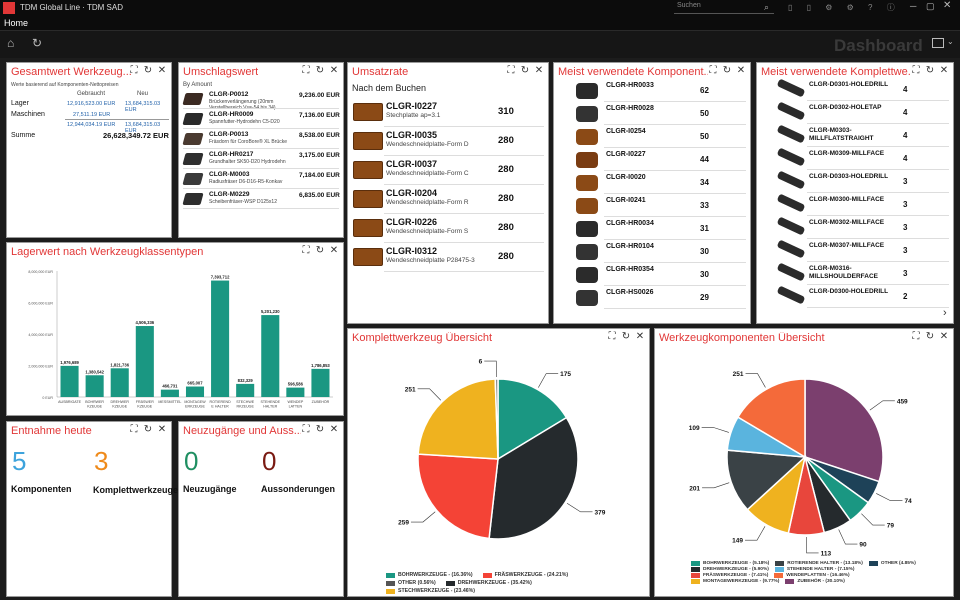  Describe the element at coordinates (229, 194) in the screenshot. I see `item-code: CLGR-M0229` at that location.